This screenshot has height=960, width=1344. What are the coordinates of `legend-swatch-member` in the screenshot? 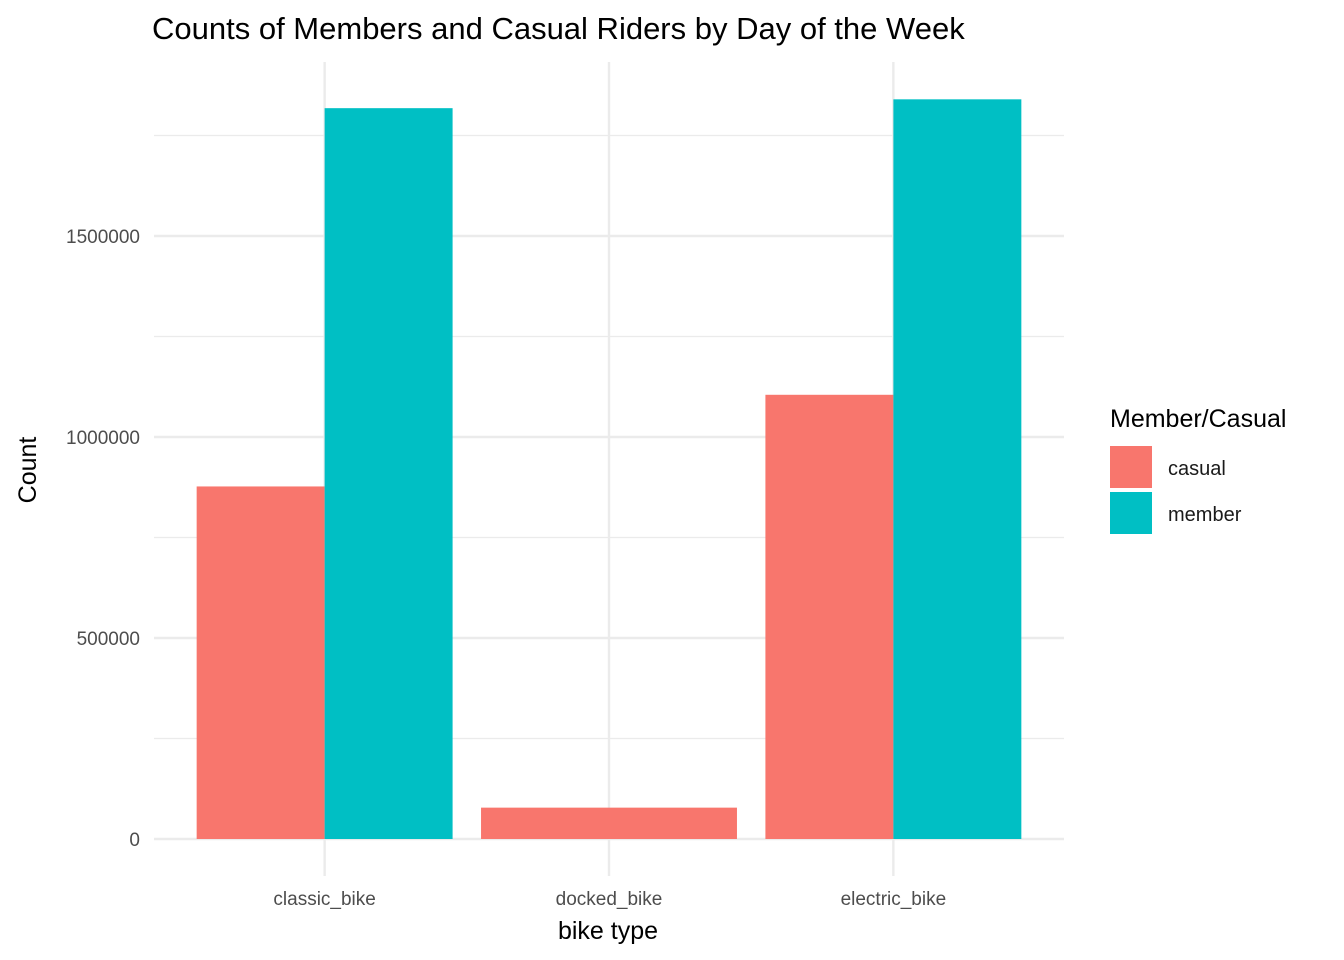 It's located at (1131, 513).